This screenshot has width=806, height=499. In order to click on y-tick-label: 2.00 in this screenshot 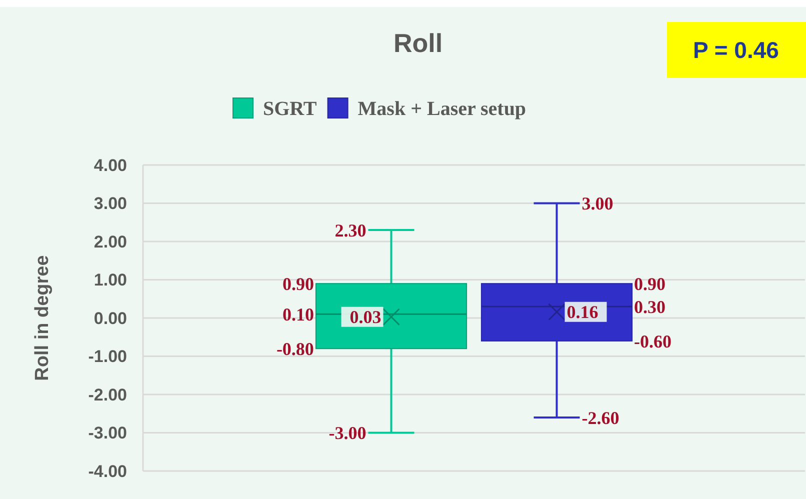, I will do `click(110, 242)`.